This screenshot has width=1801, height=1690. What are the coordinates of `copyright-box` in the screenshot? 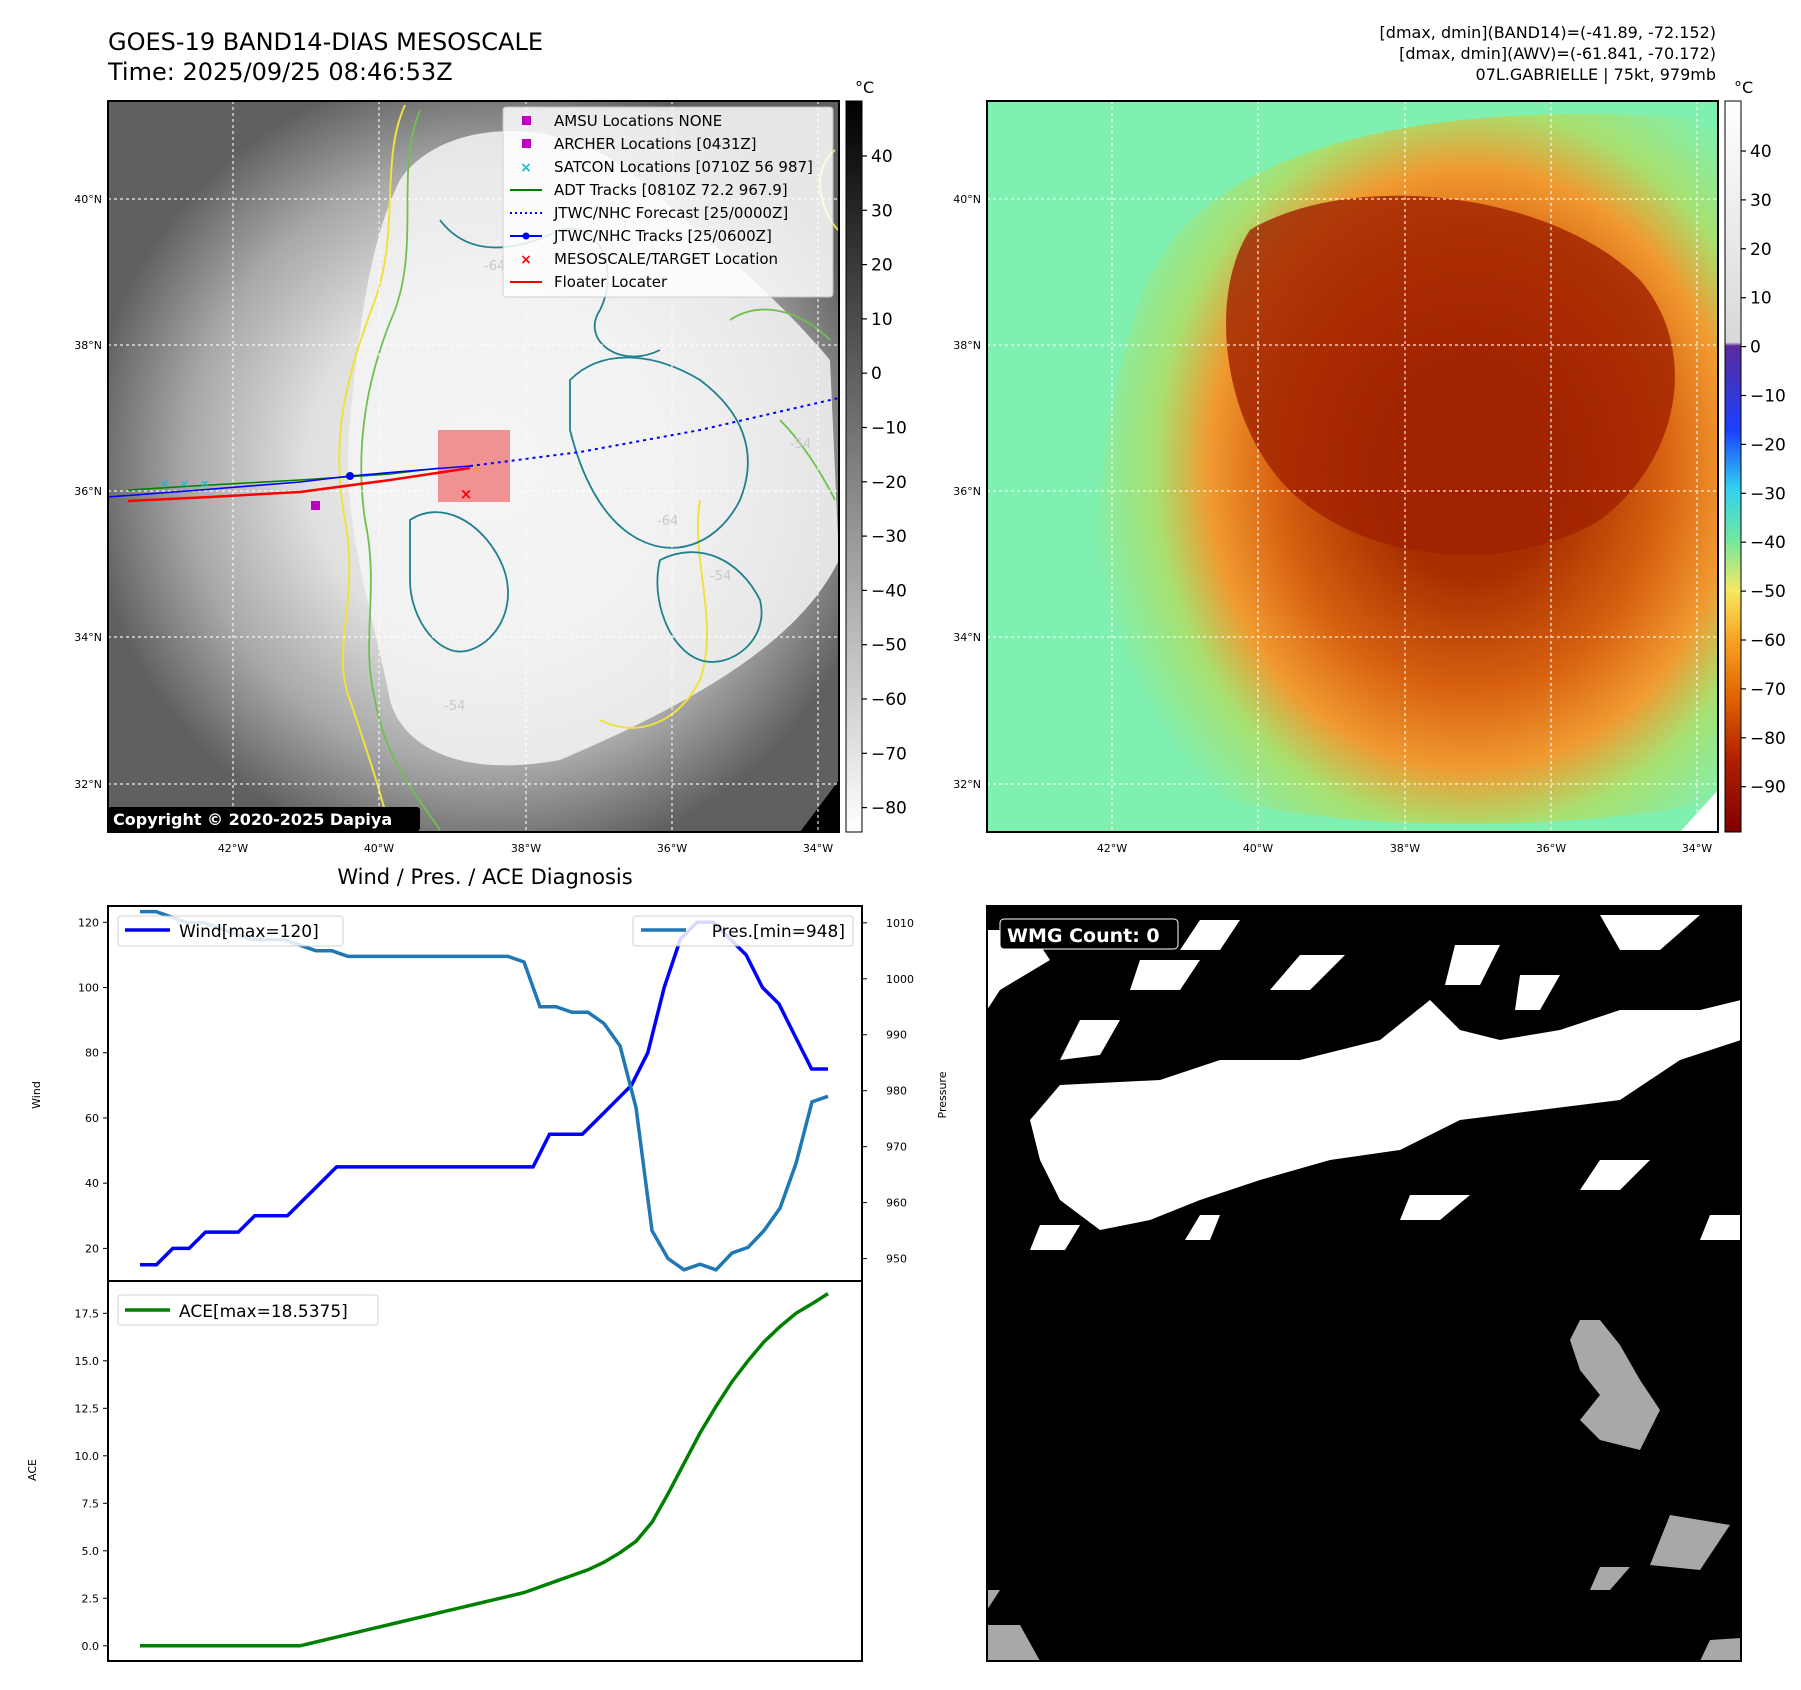 It's located at (264, 819).